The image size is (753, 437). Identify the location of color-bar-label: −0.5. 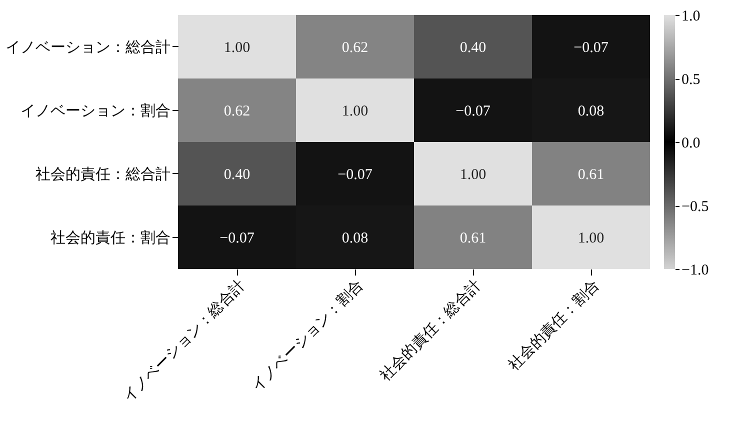
(695, 207).